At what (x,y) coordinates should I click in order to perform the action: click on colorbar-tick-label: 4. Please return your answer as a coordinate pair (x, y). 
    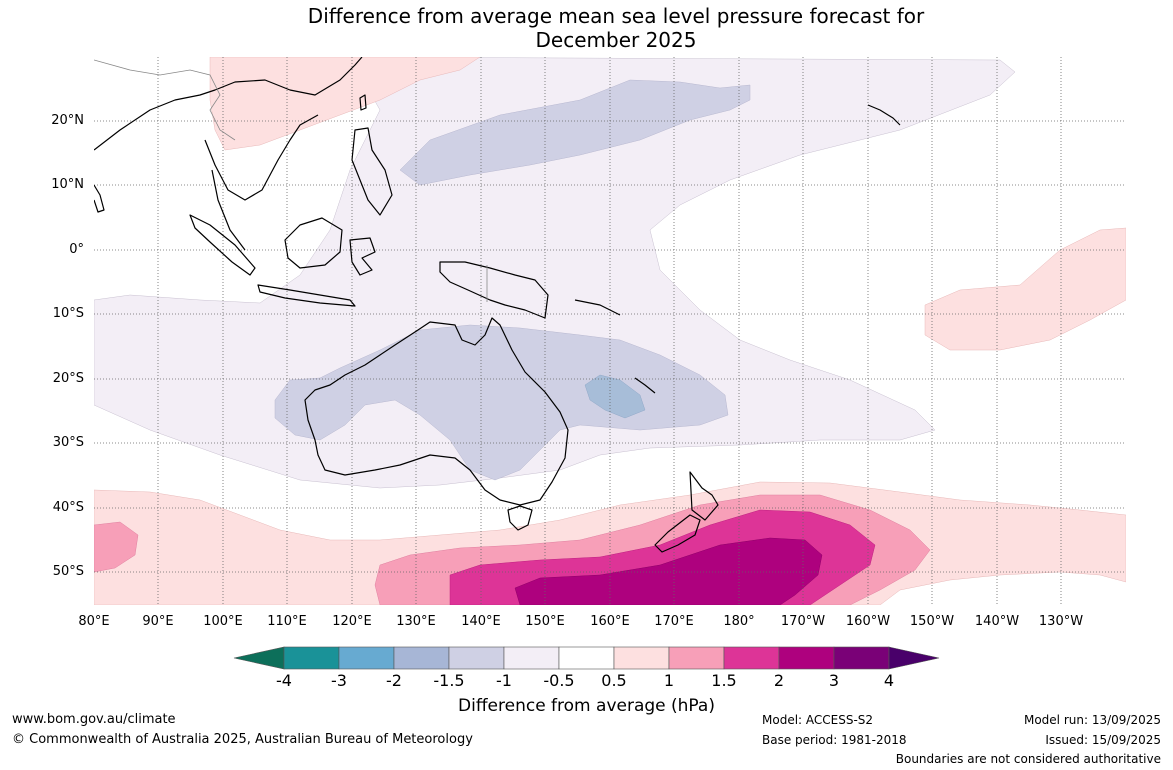
    Looking at the image, I should click on (889, 680).